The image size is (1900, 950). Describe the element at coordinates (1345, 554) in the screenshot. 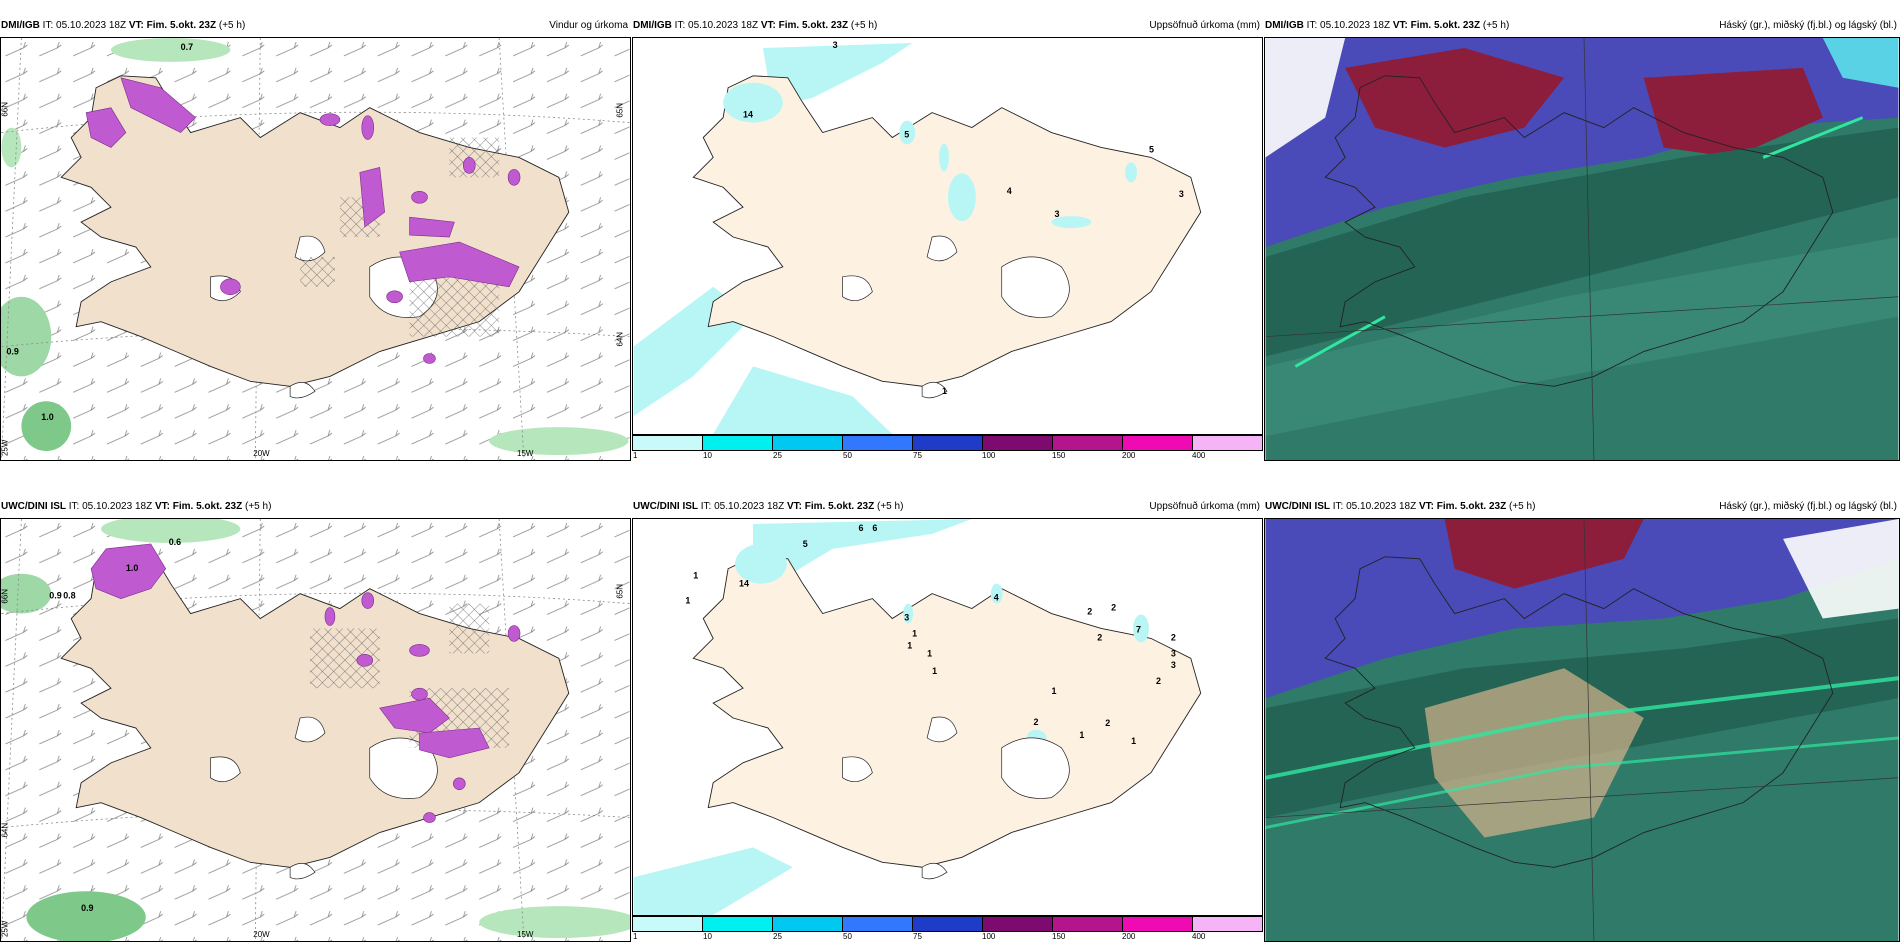

I see `mid-cloud-area` at that location.